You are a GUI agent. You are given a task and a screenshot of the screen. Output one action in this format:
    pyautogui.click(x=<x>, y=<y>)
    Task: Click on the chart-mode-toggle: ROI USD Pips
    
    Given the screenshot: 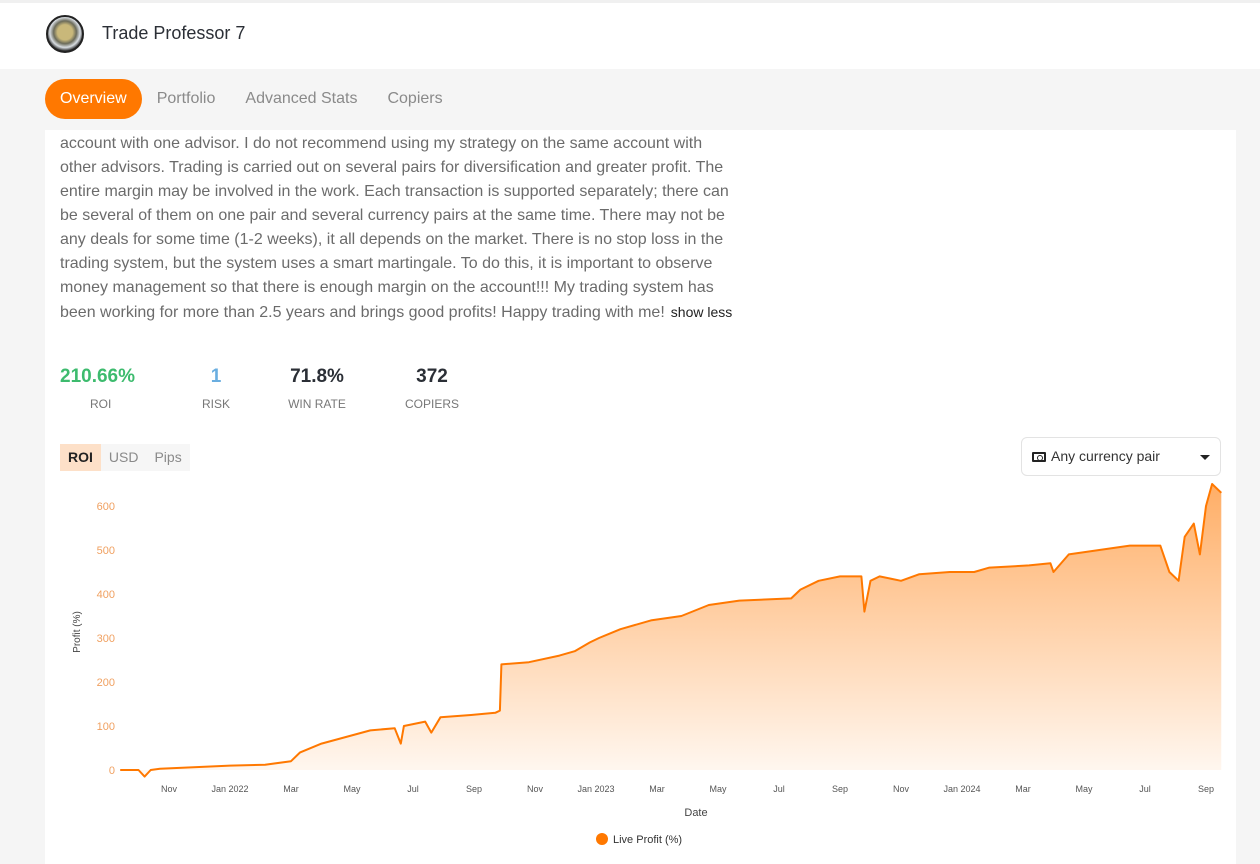 What is the action you would take?
    pyautogui.click(x=125, y=457)
    